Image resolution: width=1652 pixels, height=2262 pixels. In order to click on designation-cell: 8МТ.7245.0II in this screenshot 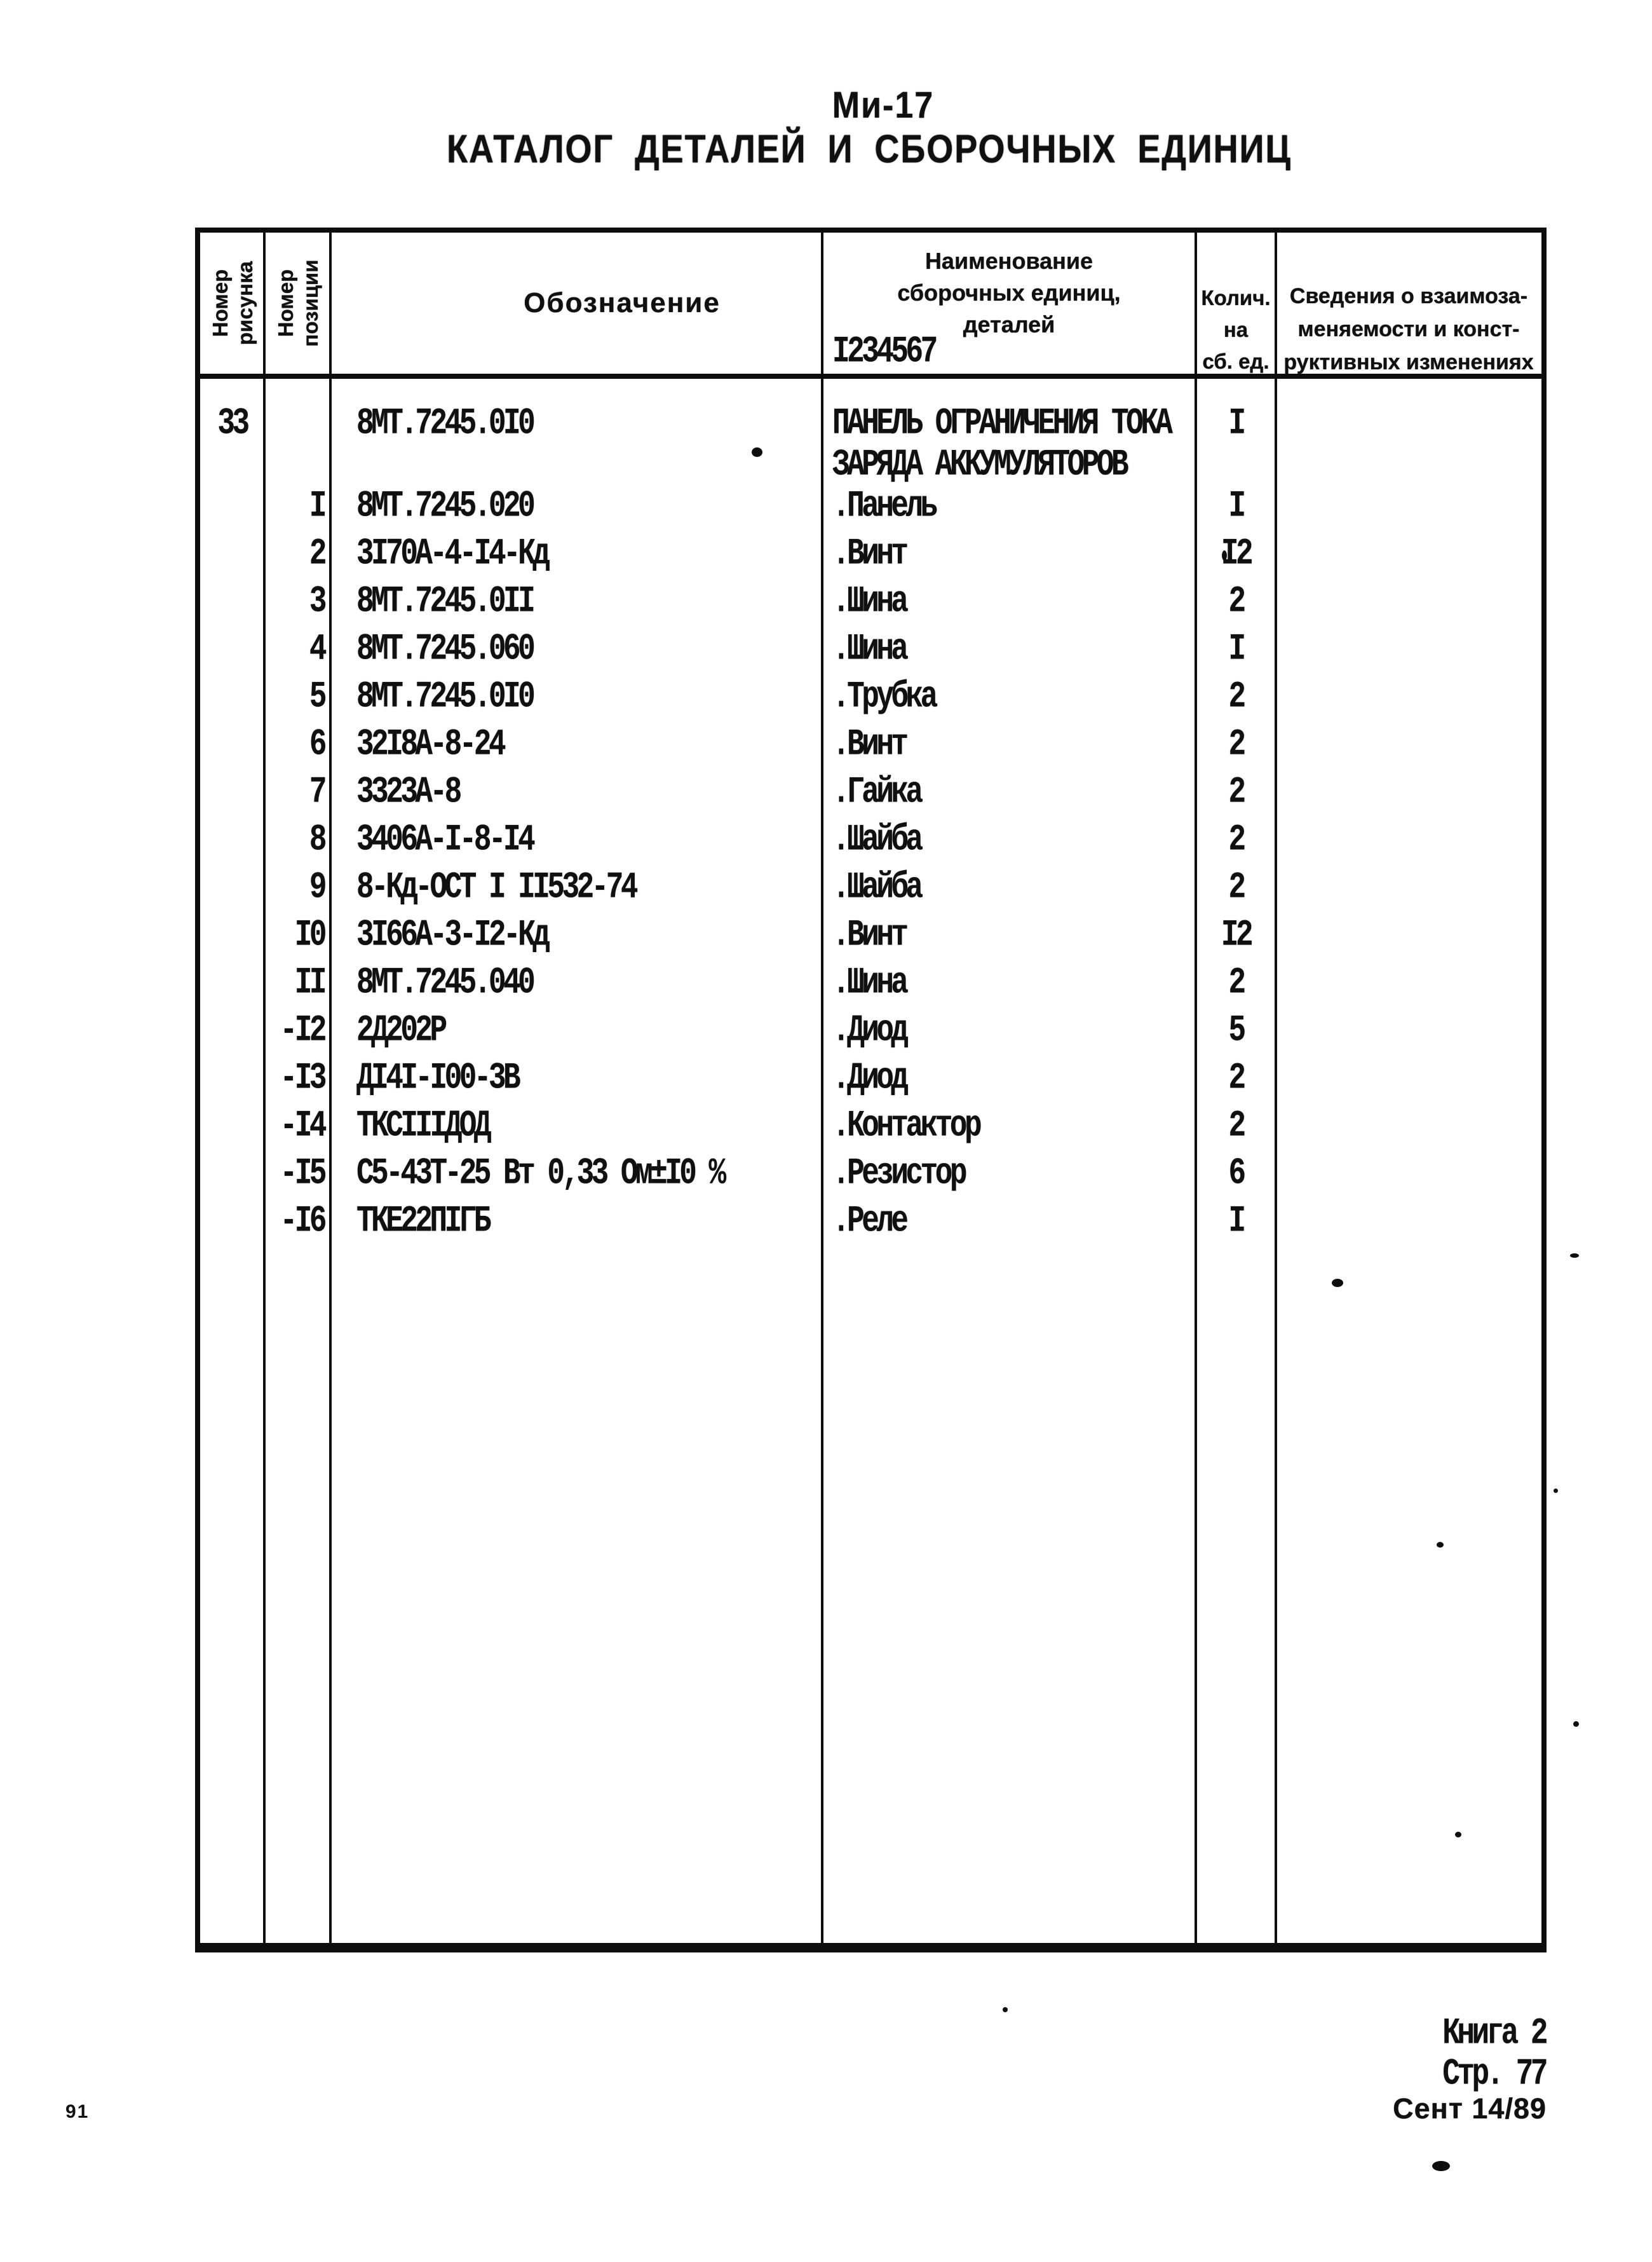, I will do `click(446, 601)`.